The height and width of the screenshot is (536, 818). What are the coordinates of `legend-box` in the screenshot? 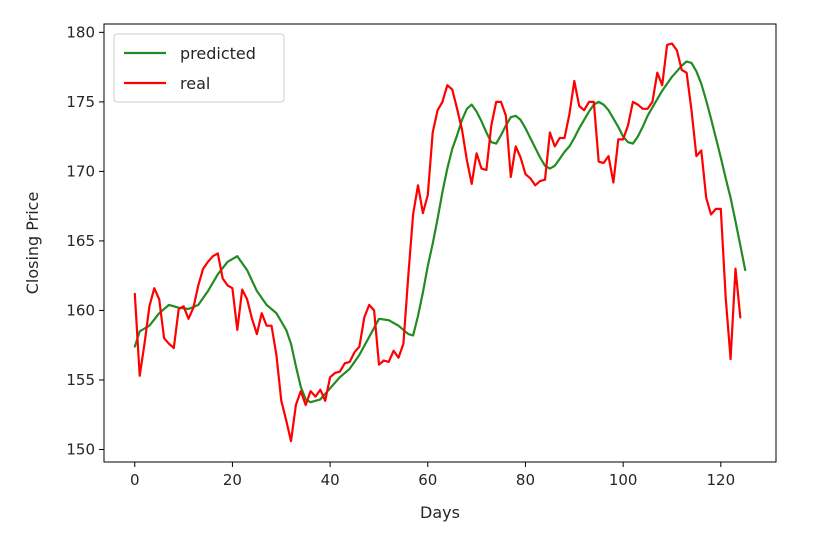 It's located at (199, 68).